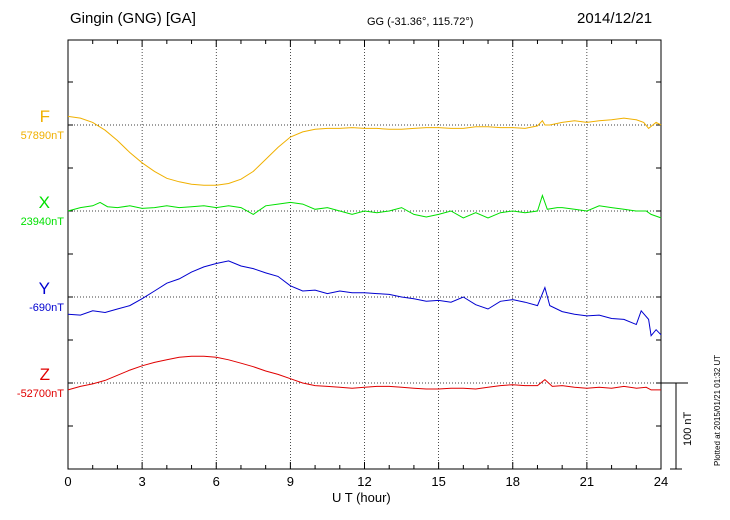 This screenshot has width=730, height=520. Describe the element at coordinates (142, 481) in the screenshot. I see `x-tick-label: 3` at that location.